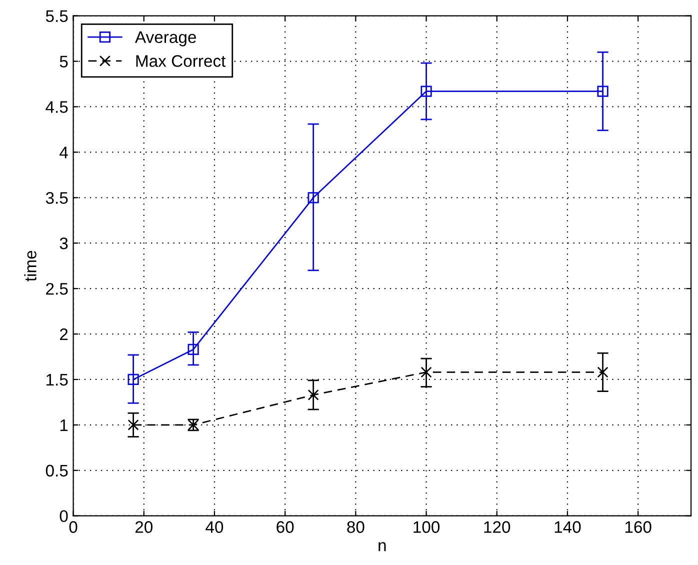 This screenshot has width=698, height=565. What do you see at coordinates (382, 547) in the screenshot?
I see `x-axis-title: n` at bounding box center [382, 547].